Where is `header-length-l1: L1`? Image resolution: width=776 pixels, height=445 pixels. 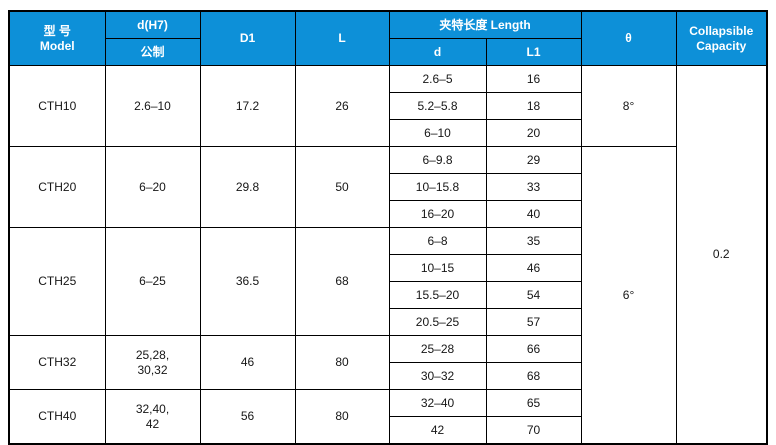 header-length-l1: L1 is located at coordinates (533, 52).